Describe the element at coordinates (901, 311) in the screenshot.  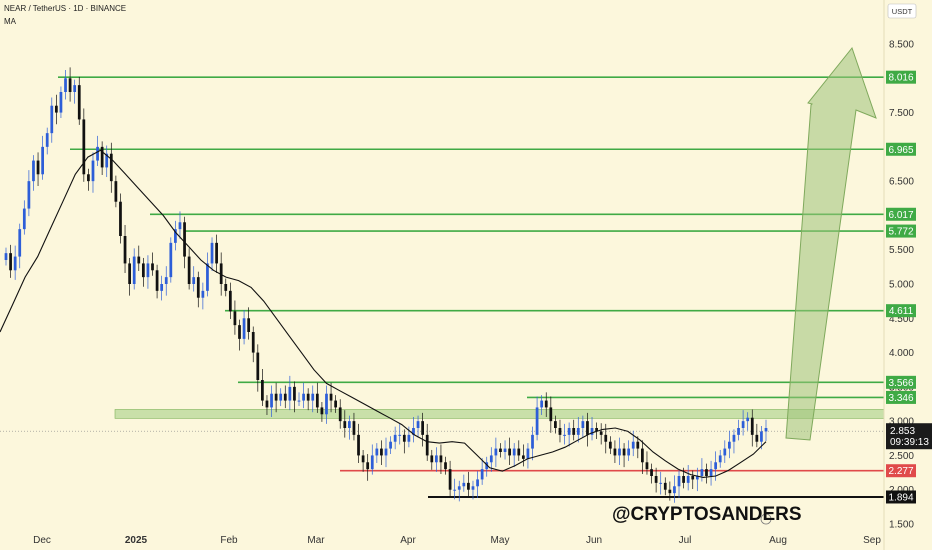
I see `level-label: 4.611` at that location.